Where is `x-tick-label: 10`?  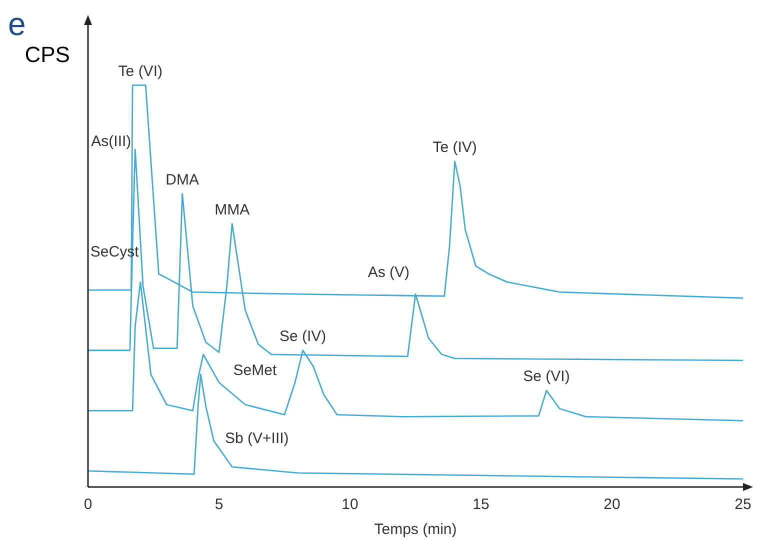 x-tick-label: 10 is located at coordinates (350, 505).